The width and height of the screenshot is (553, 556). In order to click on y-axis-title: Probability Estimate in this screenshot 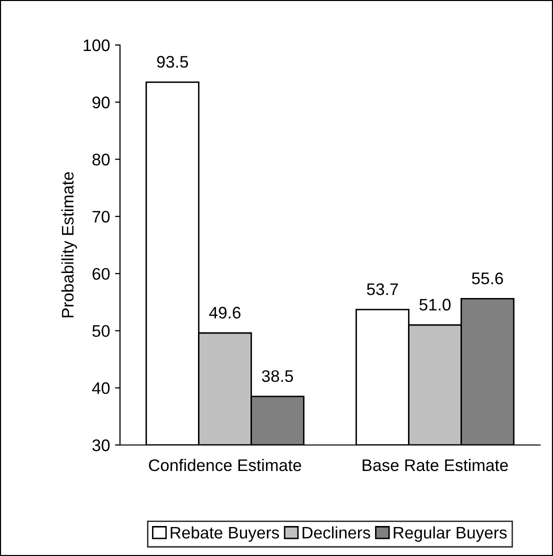, I will do `click(69, 245)`.